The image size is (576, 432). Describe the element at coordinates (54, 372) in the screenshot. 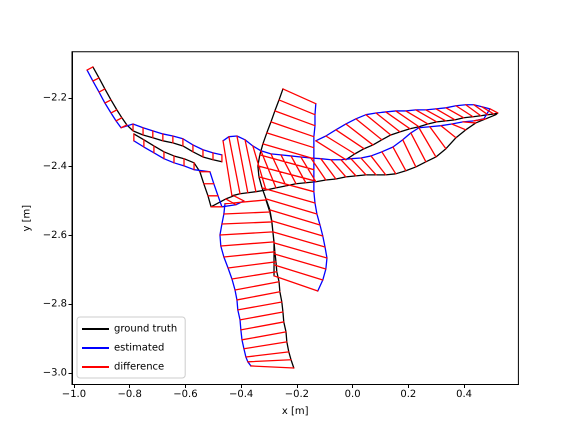

I see `y-tick-label: −3.0` at that location.